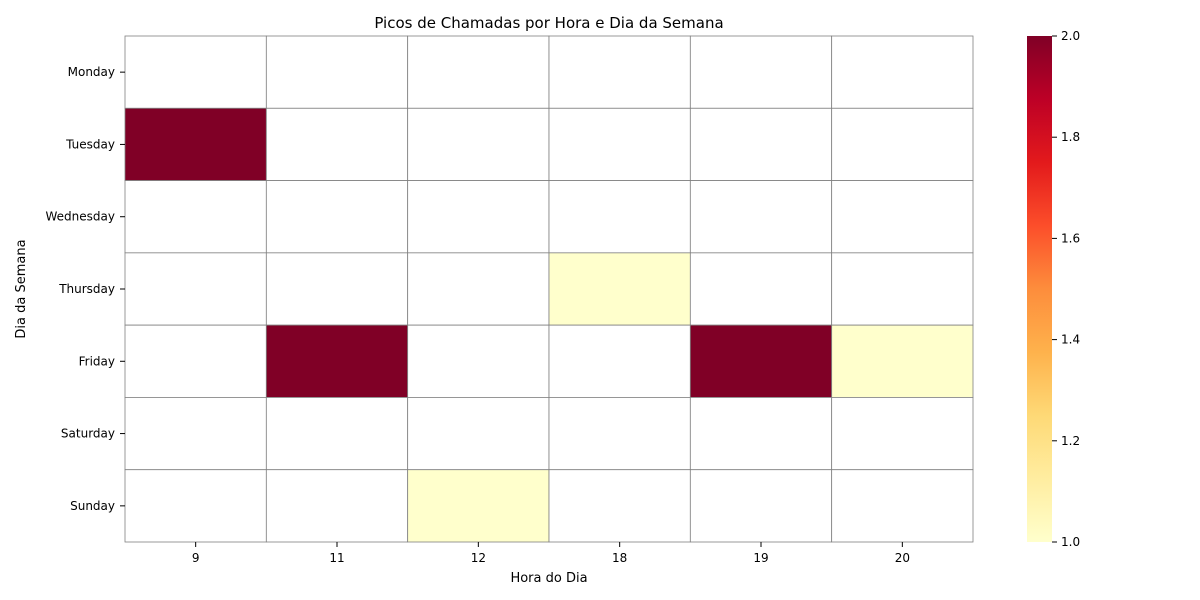  What do you see at coordinates (1053, 289) in the screenshot?
I see `colorbar: 1.0 1.2 1.4 1.6 1.8 2.0` at bounding box center [1053, 289].